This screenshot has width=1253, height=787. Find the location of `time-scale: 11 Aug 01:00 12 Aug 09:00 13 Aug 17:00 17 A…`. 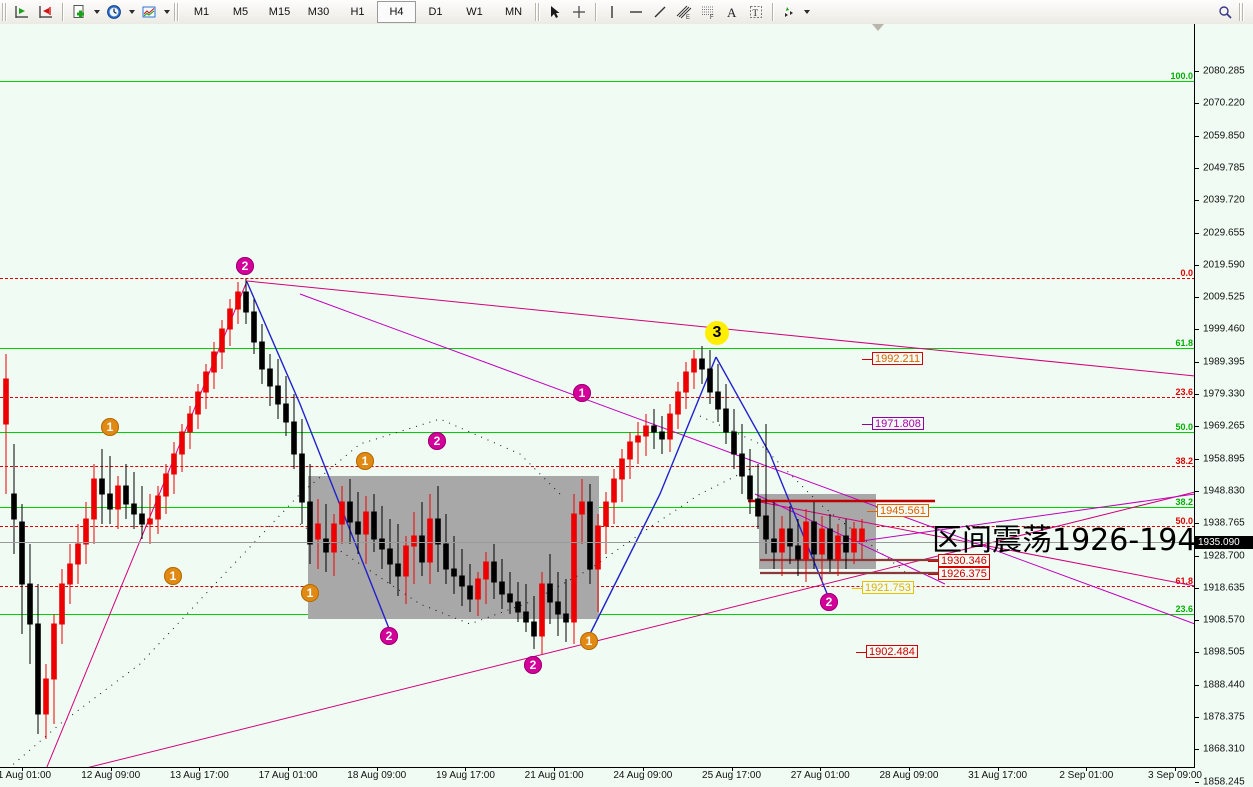

time-scale: 11 Aug 01:00 12 Aug 09:00 13 Aug 17:00 17 A… is located at coordinates (601, 776).